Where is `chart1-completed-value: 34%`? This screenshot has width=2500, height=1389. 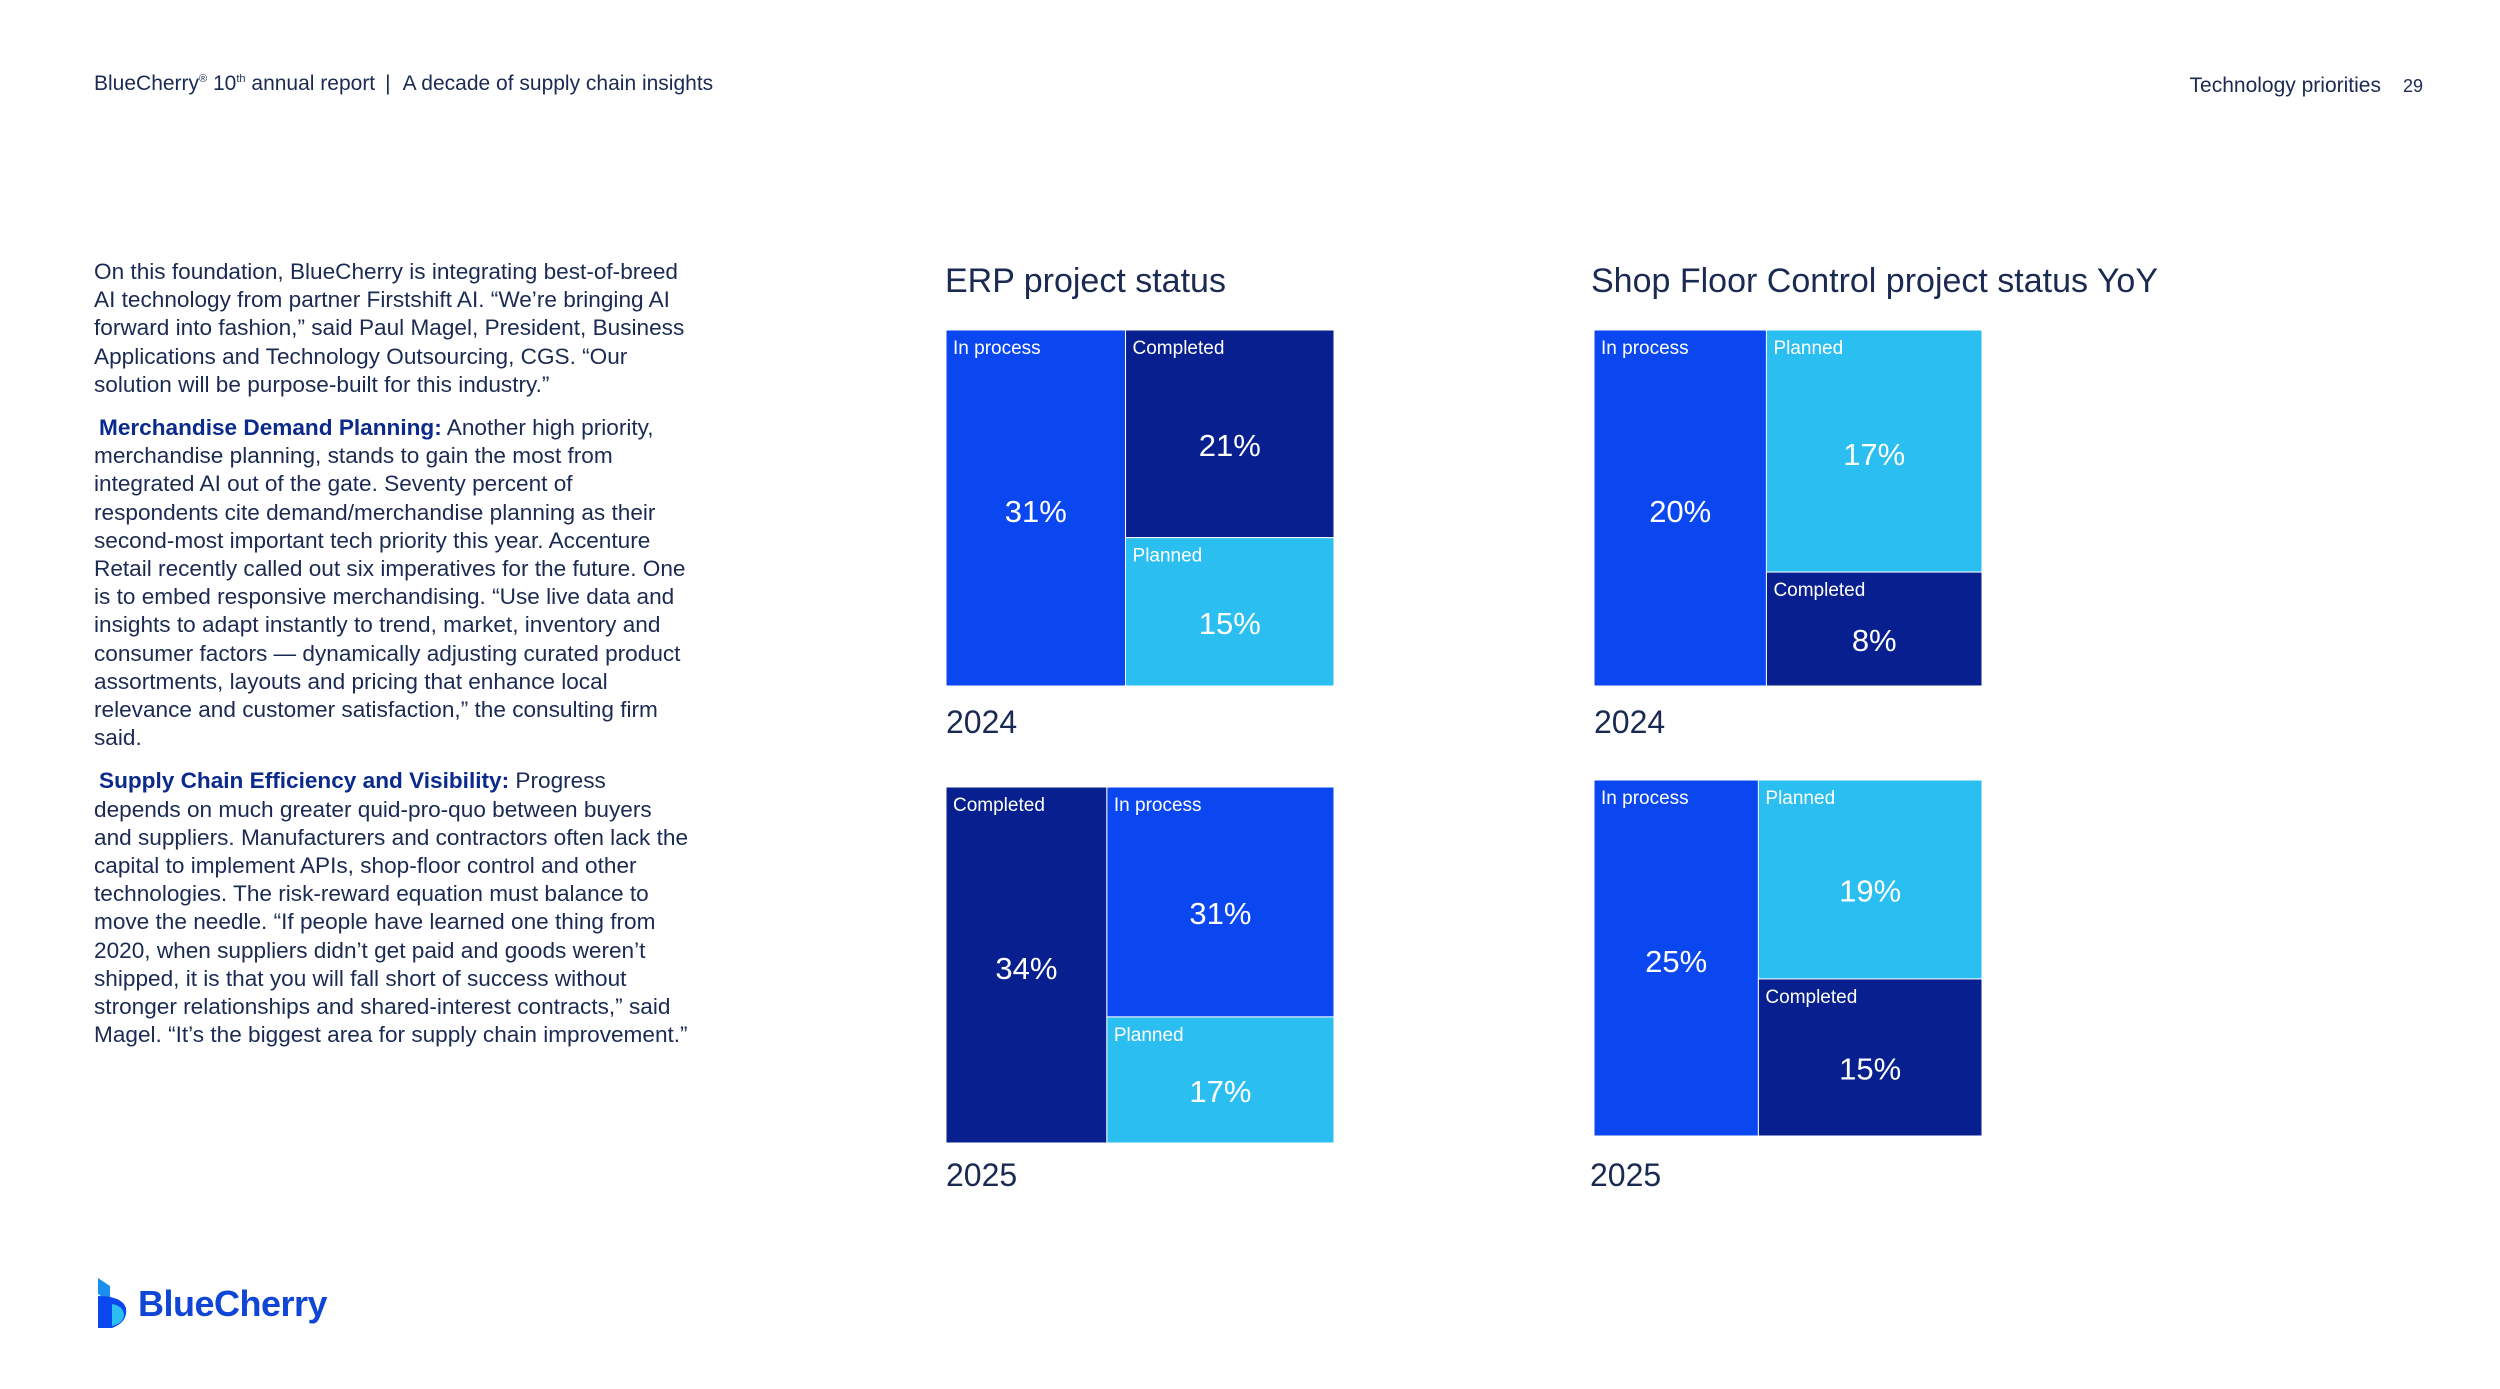 chart1-completed-value: 34% is located at coordinates (1026, 968).